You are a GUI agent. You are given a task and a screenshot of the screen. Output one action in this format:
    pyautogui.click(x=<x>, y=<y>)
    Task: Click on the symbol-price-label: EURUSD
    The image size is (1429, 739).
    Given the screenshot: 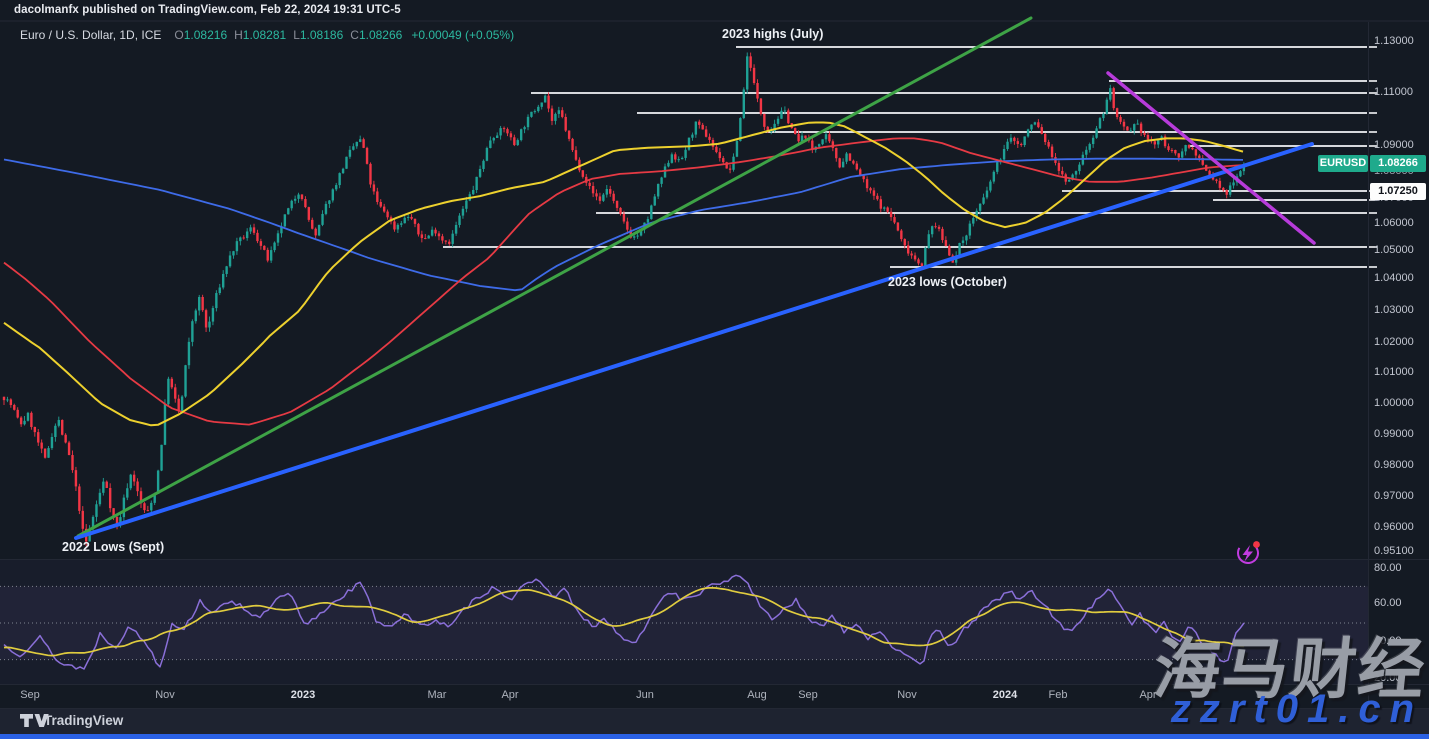 What is the action you would take?
    pyautogui.click(x=1343, y=163)
    